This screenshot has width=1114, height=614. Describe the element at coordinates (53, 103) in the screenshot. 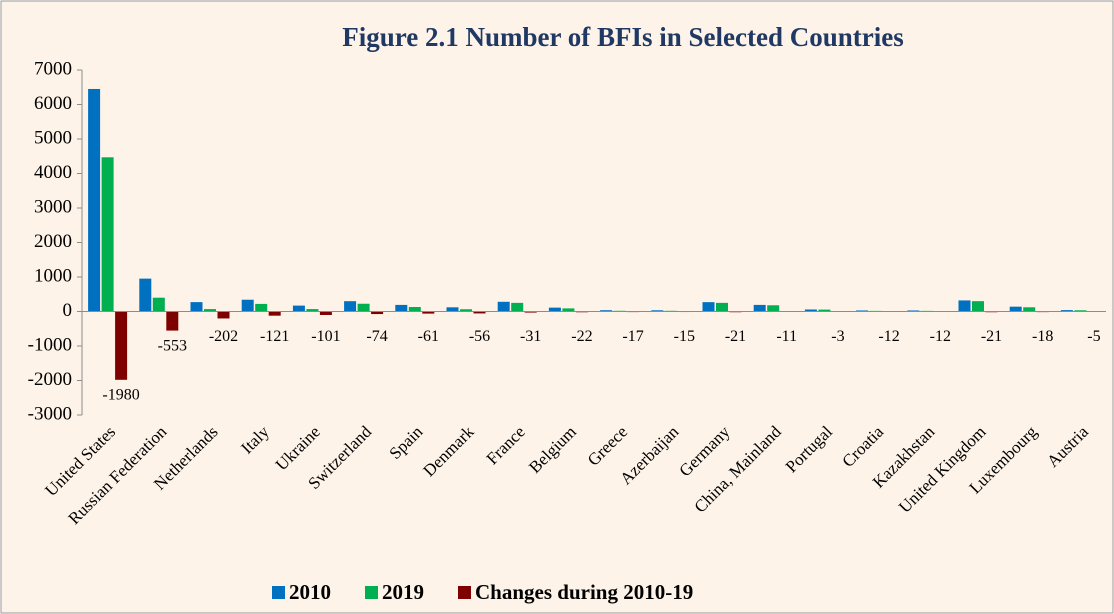

I see `y-tick-label: 6000` at that location.